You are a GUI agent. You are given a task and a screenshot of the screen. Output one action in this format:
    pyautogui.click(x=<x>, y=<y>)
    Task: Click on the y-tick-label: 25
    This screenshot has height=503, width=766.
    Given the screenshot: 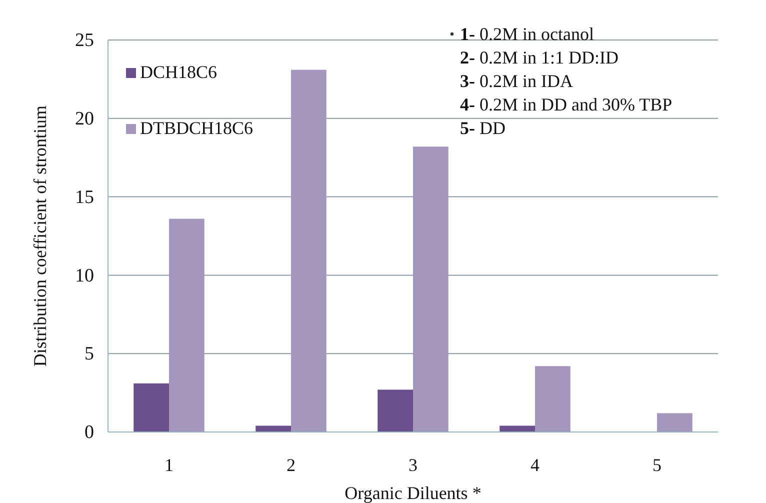 What is the action you would take?
    pyautogui.click(x=84, y=41)
    